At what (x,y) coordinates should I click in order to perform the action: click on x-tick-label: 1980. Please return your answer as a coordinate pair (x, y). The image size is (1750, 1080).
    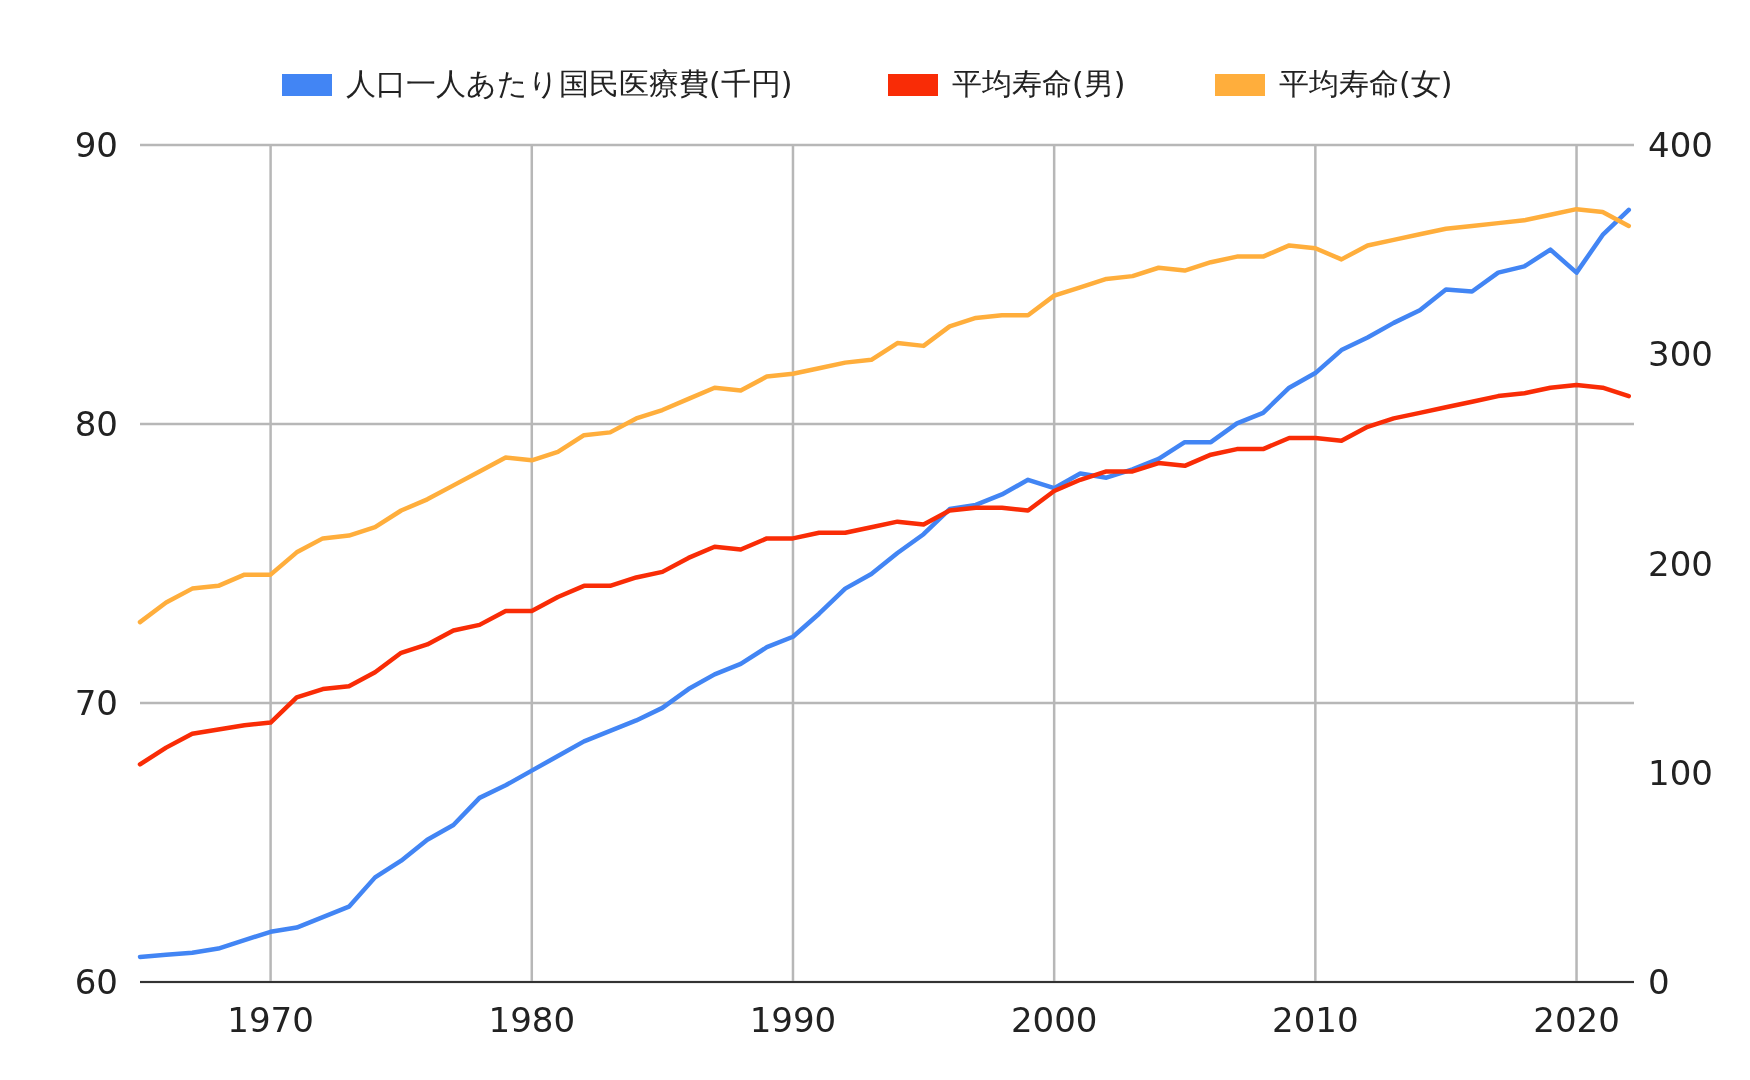
    Looking at the image, I should click on (532, 1020).